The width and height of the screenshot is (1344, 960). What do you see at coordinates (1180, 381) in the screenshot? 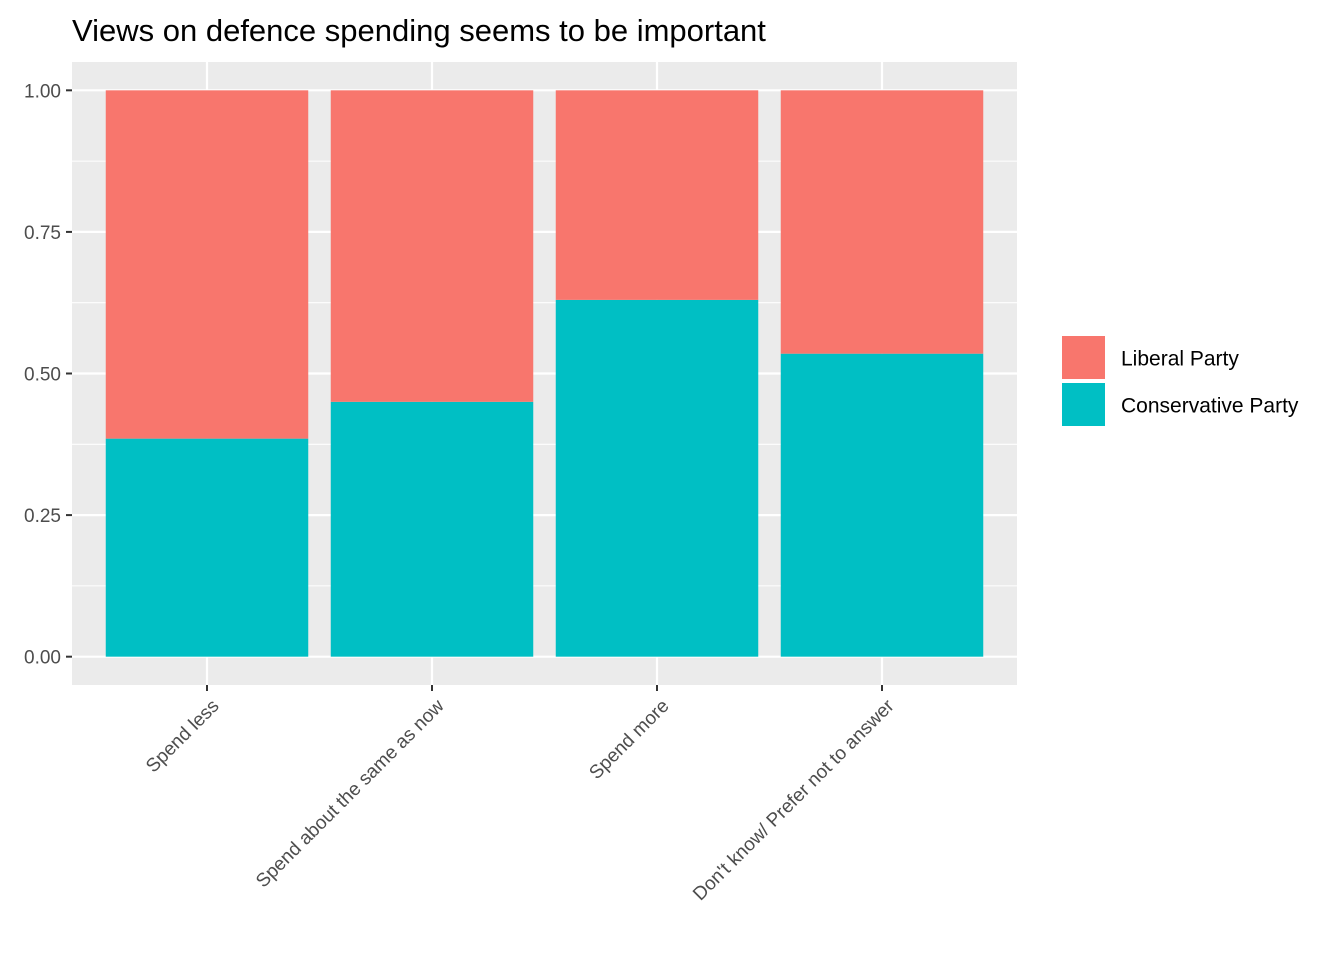
I see `legend: Liberal Party Conservative Party` at bounding box center [1180, 381].